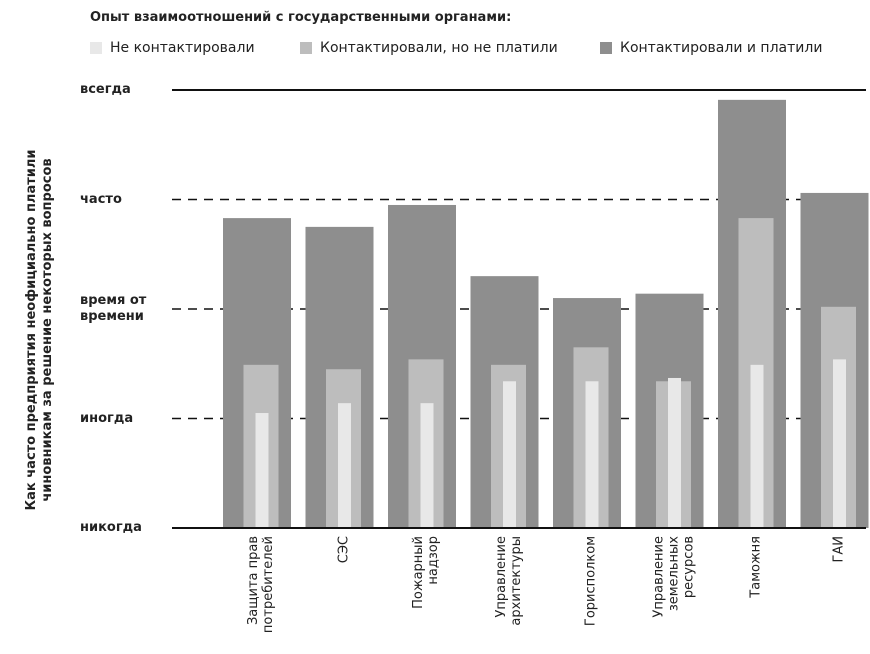  What do you see at coordinates (838, 549) in the screenshot?
I see `x-tick-label: ГАИ` at bounding box center [838, 549].